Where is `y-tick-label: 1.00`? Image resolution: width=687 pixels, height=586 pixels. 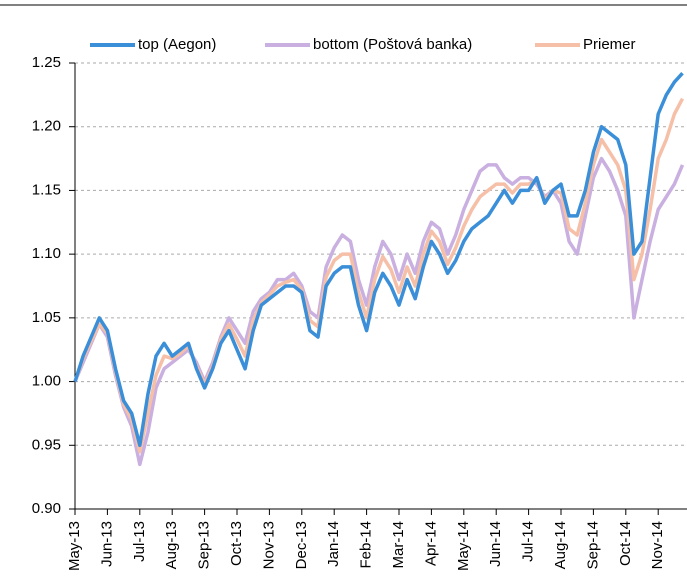 y-tick-label: 1.00 is located at coordinates (46, 381).